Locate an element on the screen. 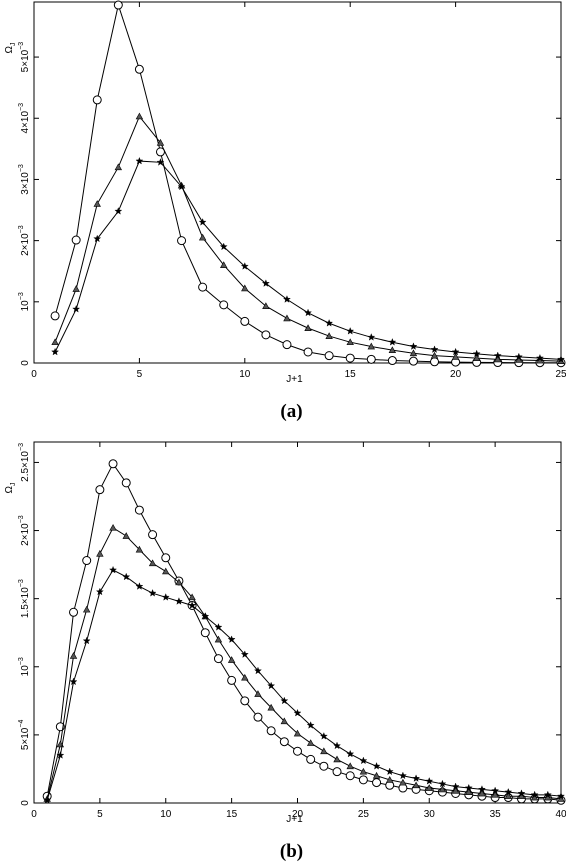  y-axis-title-symbol: Ω is located at coordinates (9, 49).